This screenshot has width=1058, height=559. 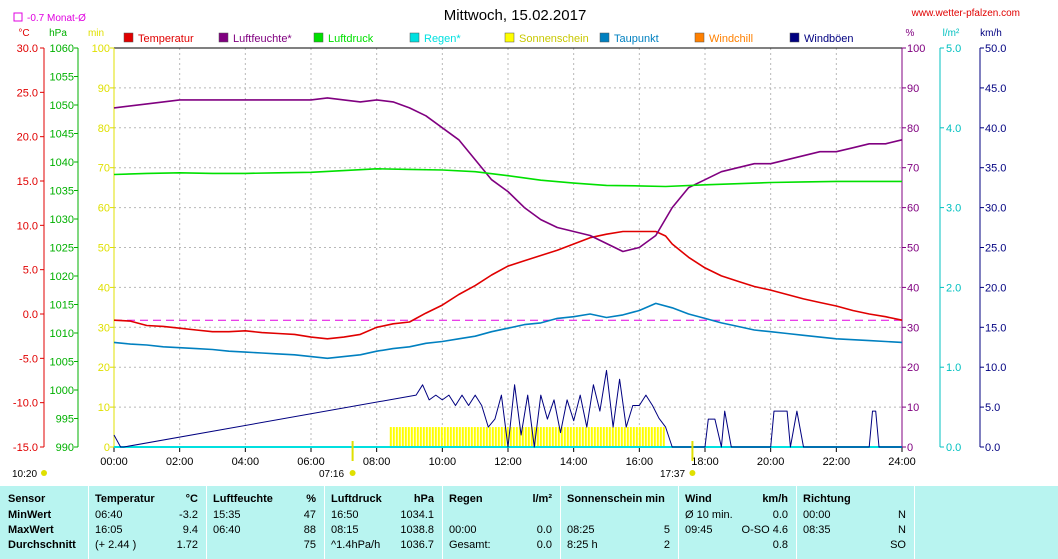 I want to click on stats-wind-time: Ø 10 min., so click(x=709, y=515).